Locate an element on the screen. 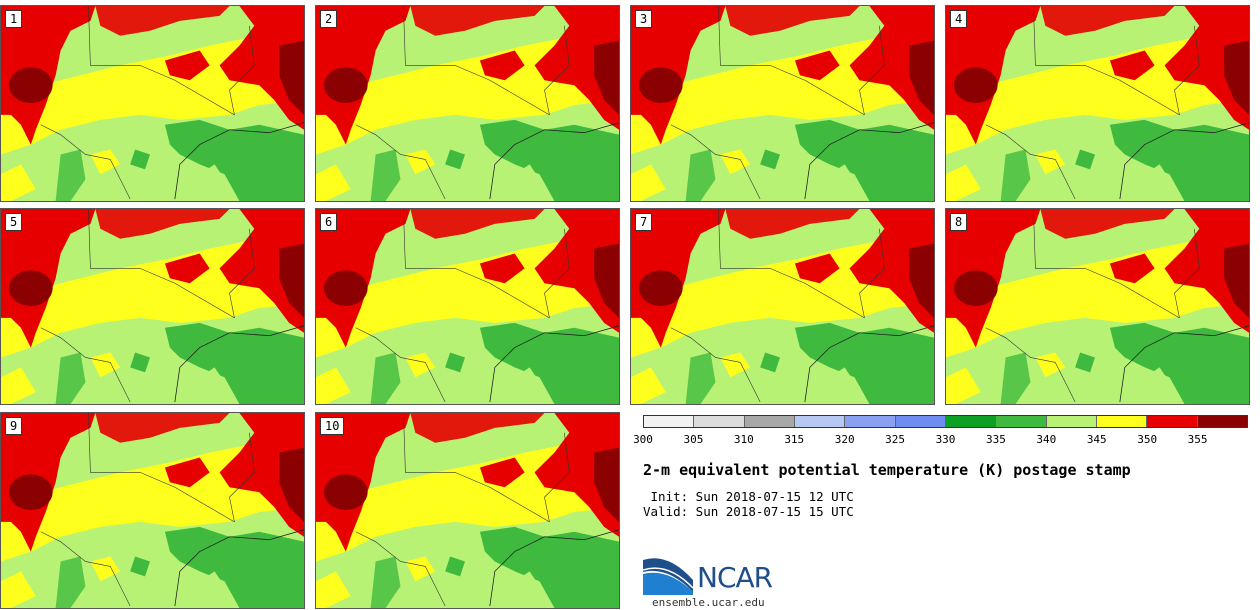  postage-stamp-panel-10: 10 is located at coordinates (467, 510).